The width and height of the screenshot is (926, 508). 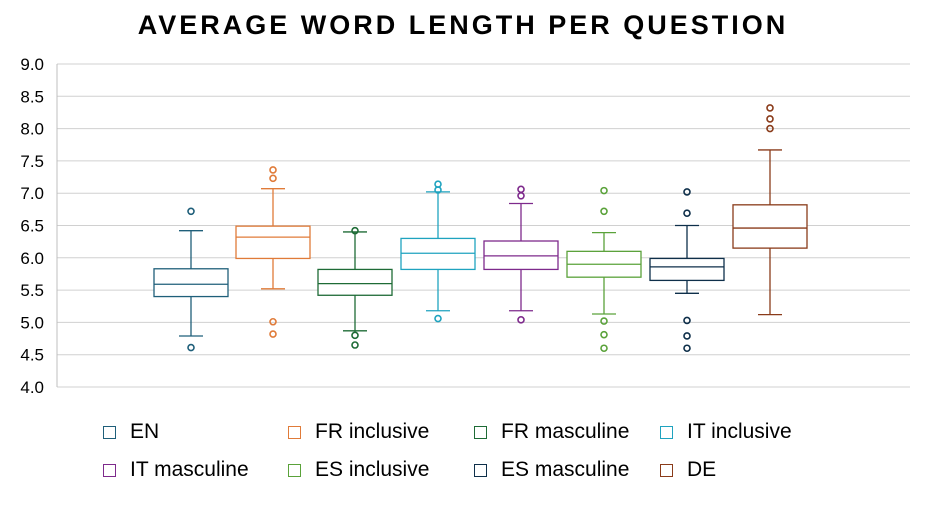 I want to click on box-fr-inclusive, so click(x=273, y=252).